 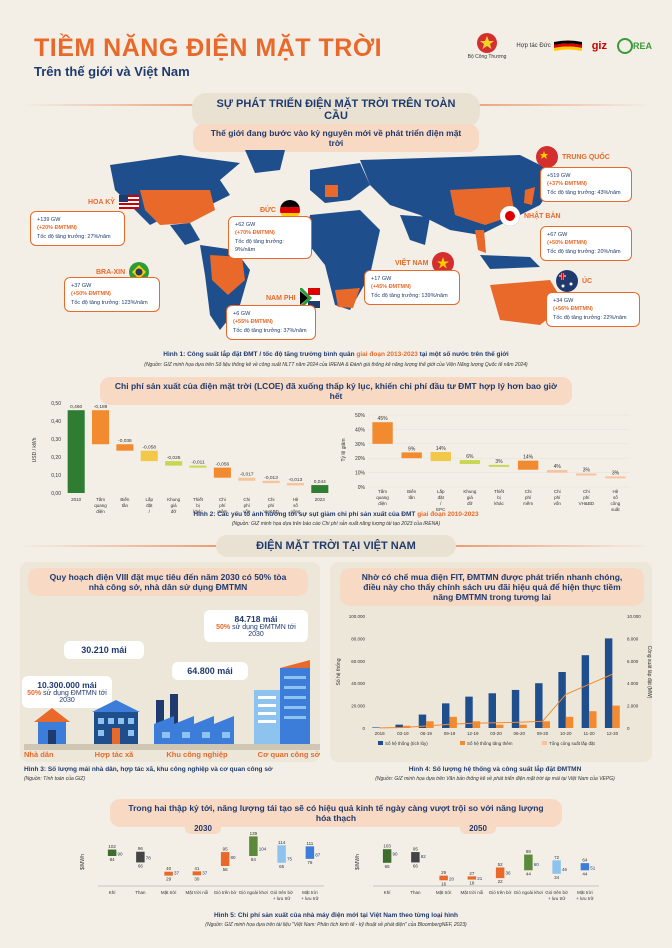 I want to click on high-value-label: 111, so click(x=309, y=843).